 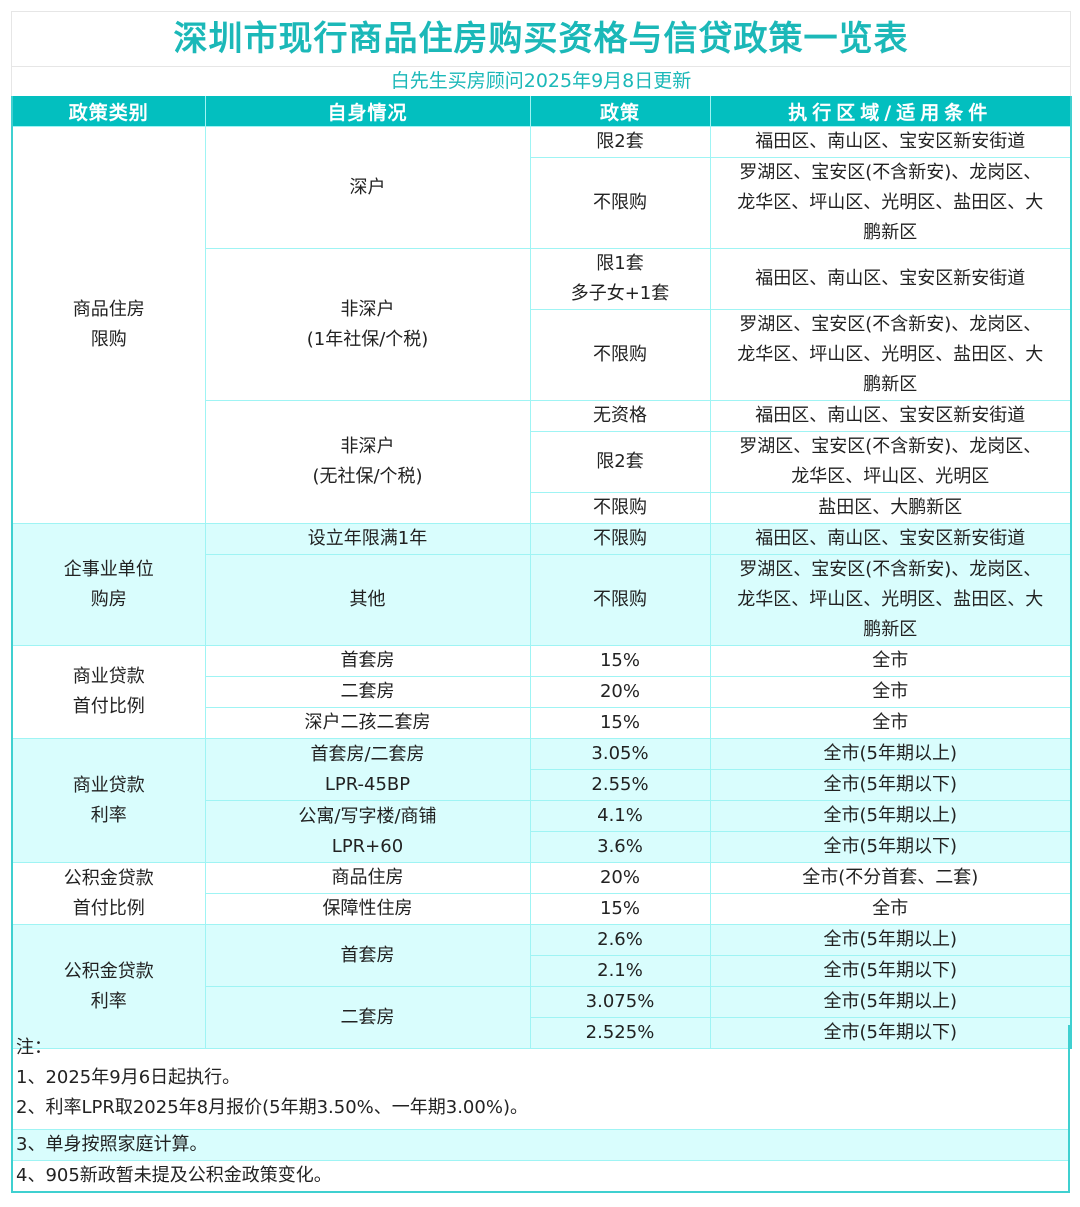 What do you see at coordinates (108, 815) in the screenshot?
I see `cell-text-line: 利率` at bounding box center [108, 815].